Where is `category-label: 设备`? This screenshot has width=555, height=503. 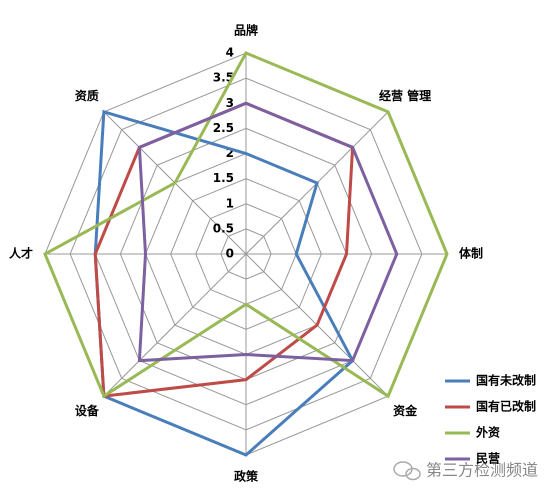 category-label: 设备 is located at coordinates (87, 410).